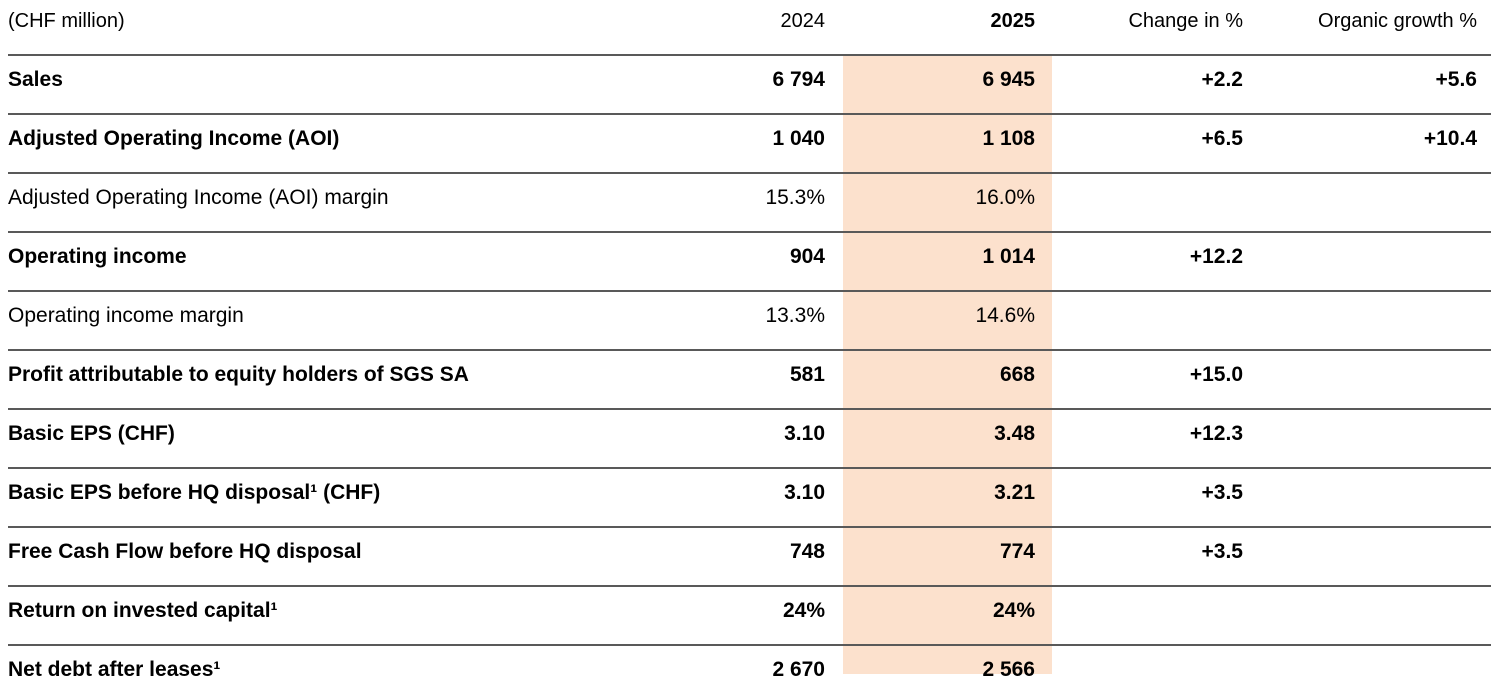  I want to click on value-change: +12.2, so click(1216, 256).